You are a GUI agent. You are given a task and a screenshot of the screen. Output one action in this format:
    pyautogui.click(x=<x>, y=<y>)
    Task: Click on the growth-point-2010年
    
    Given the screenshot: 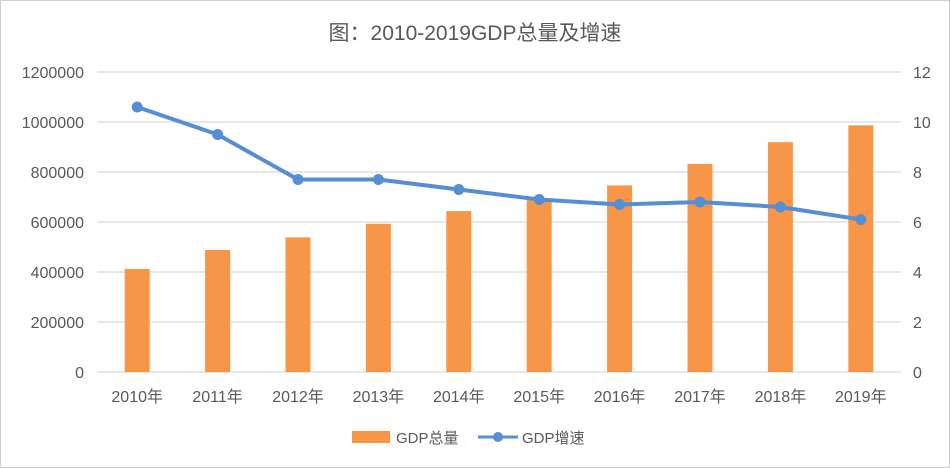 What is the action you would take?
    pyautogui.click(x=137, y=107)
    